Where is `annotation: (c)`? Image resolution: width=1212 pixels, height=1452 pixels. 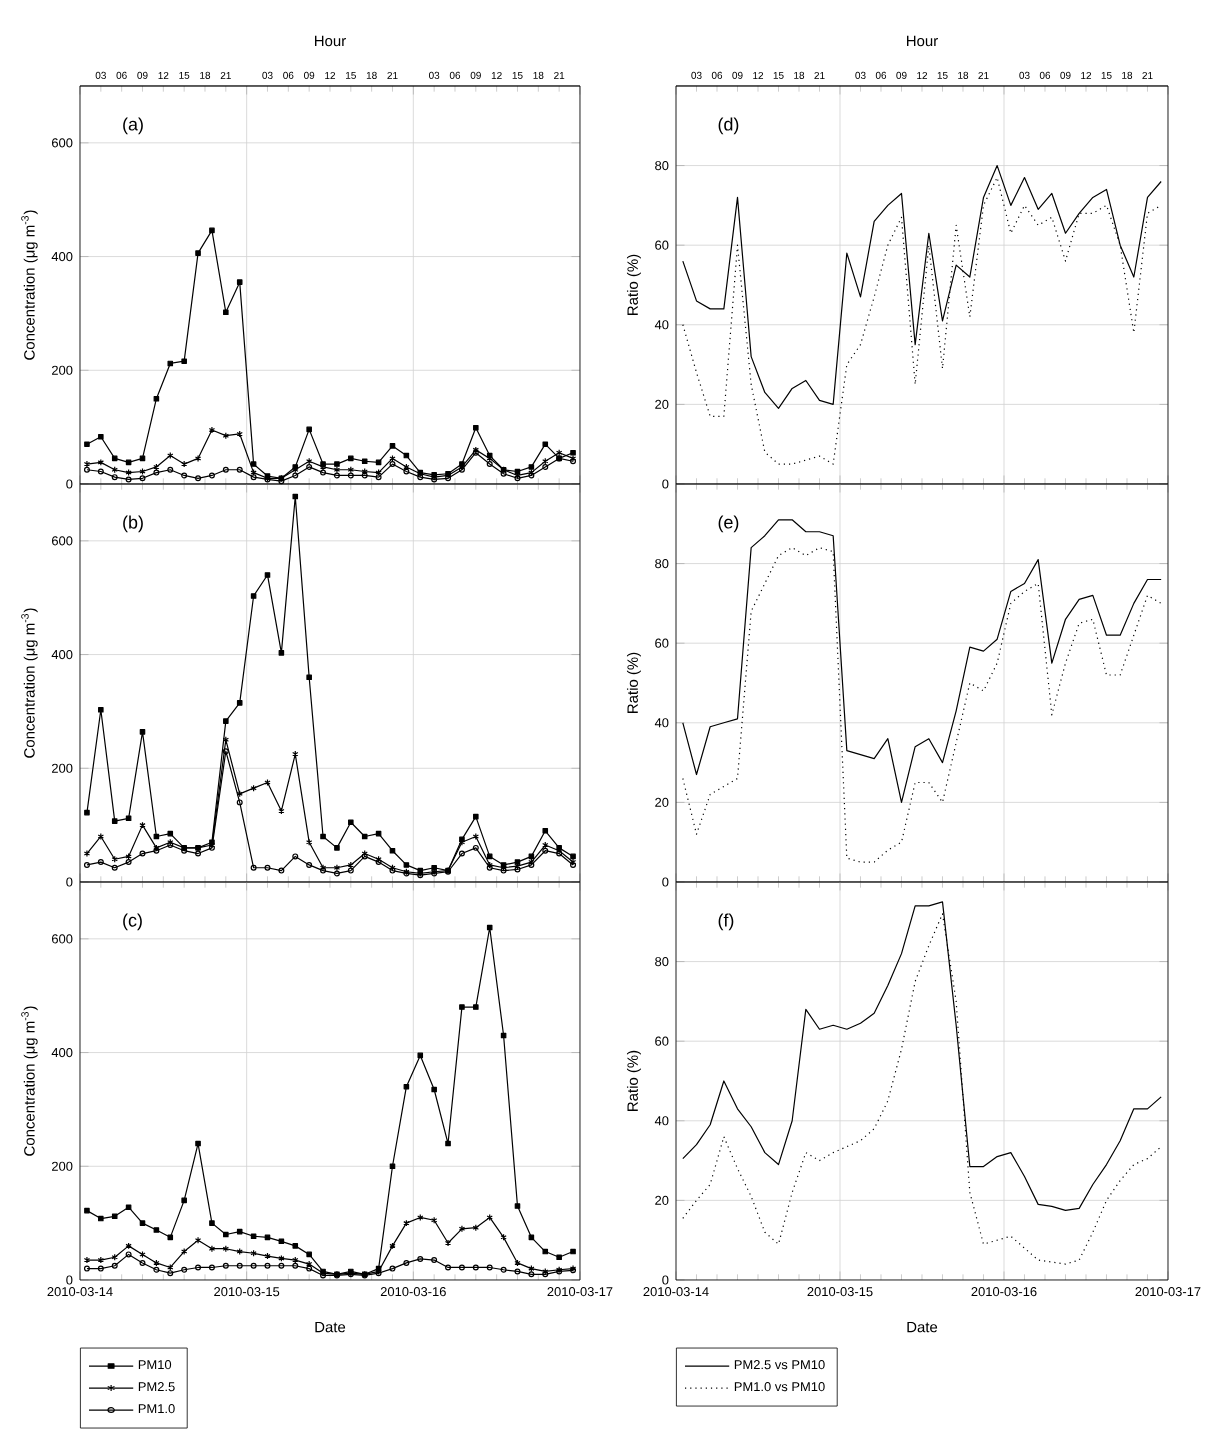 annotation: (c) is located at coordinates (132, 922).